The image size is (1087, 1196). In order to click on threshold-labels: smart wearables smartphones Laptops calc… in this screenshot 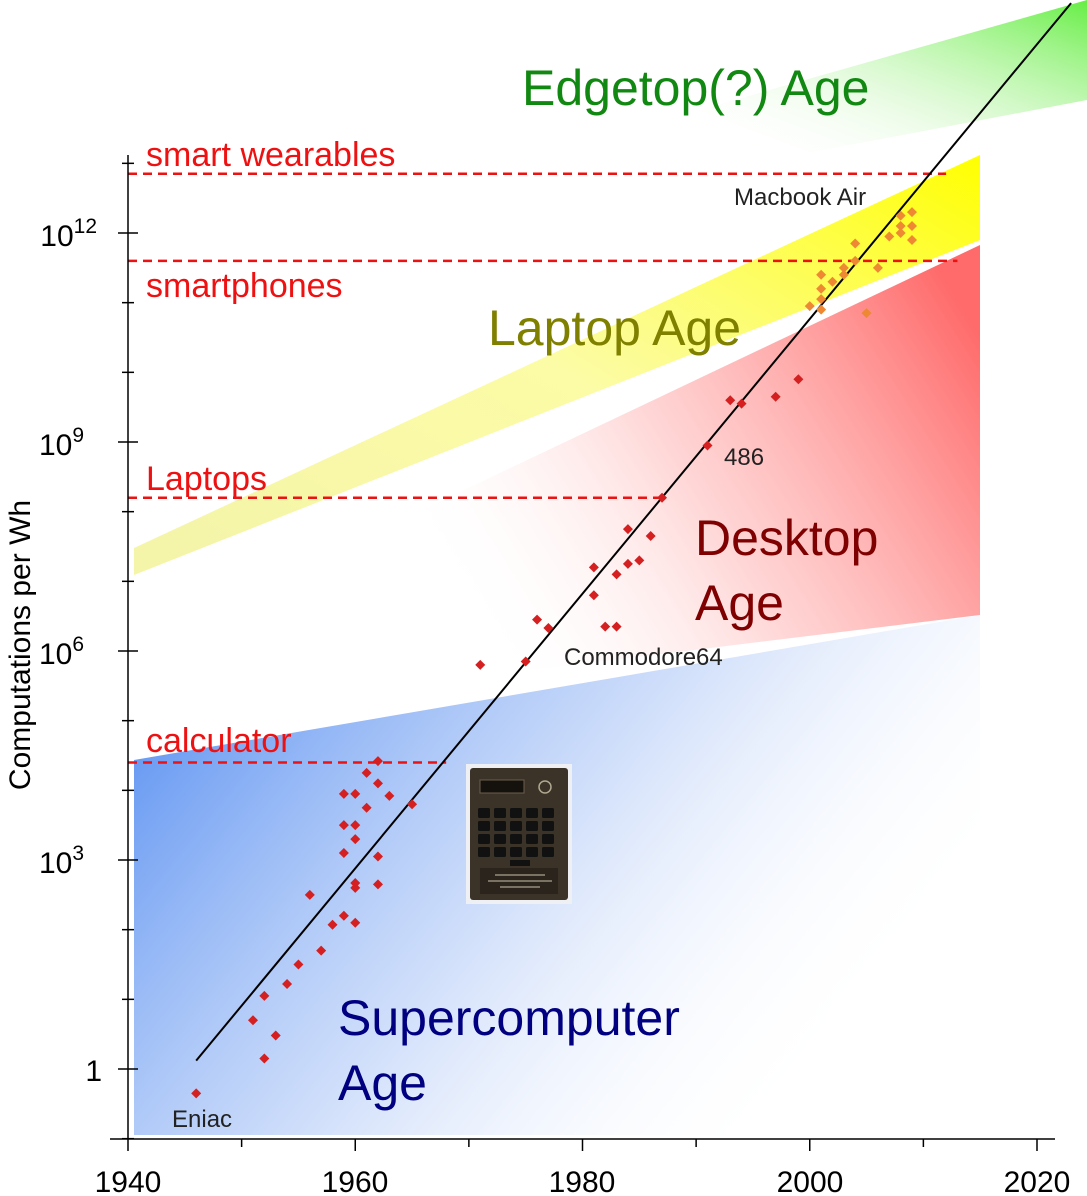, I will do `click(270, 448)`.